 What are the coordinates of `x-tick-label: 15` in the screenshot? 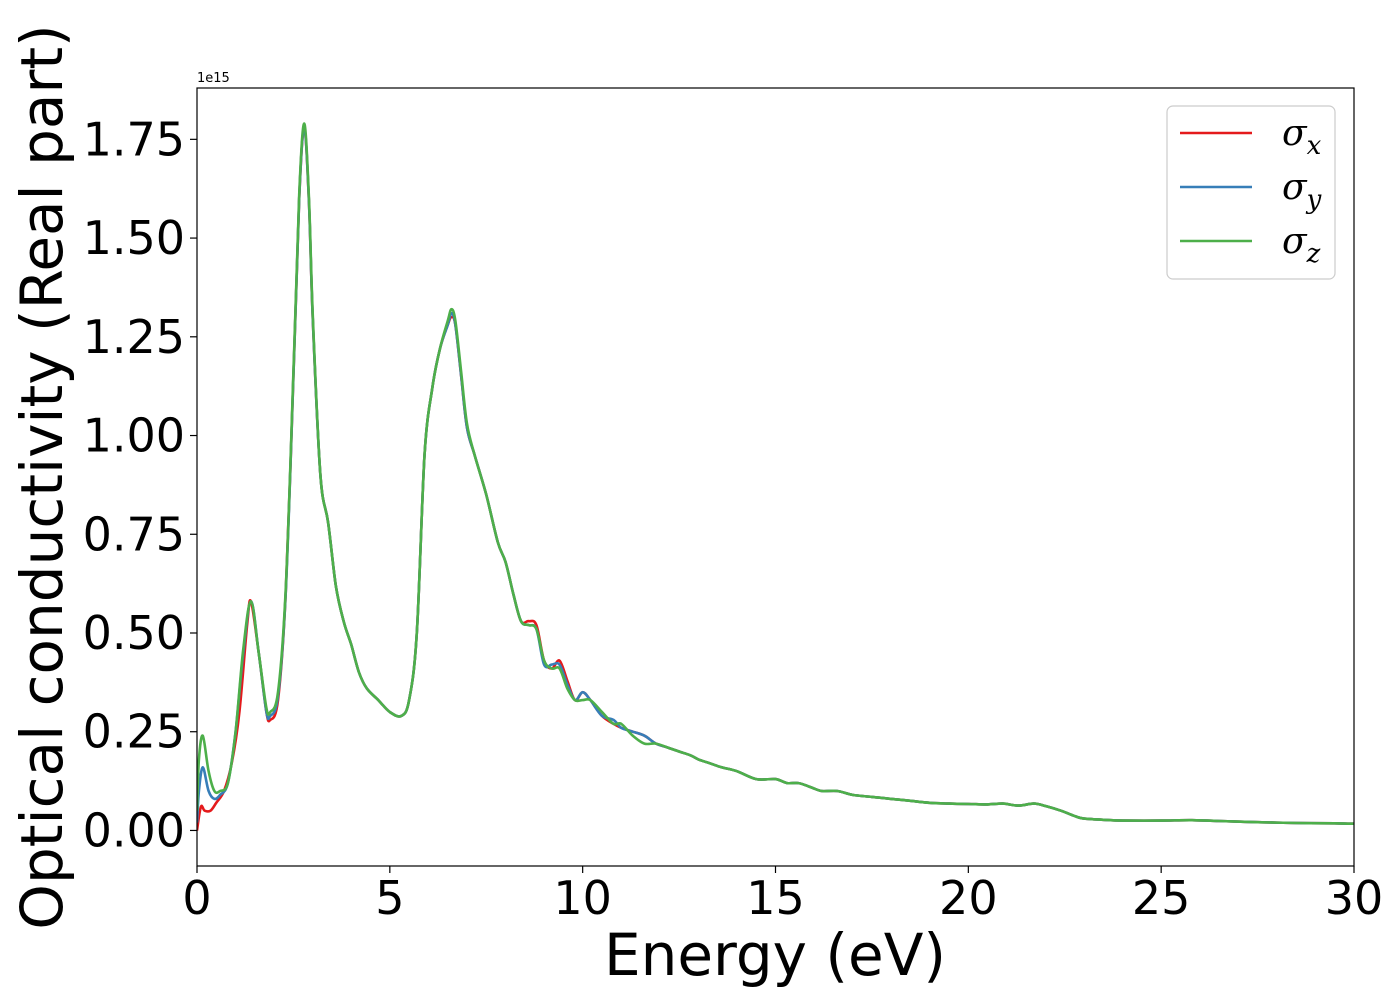 It's located at (775, 898).